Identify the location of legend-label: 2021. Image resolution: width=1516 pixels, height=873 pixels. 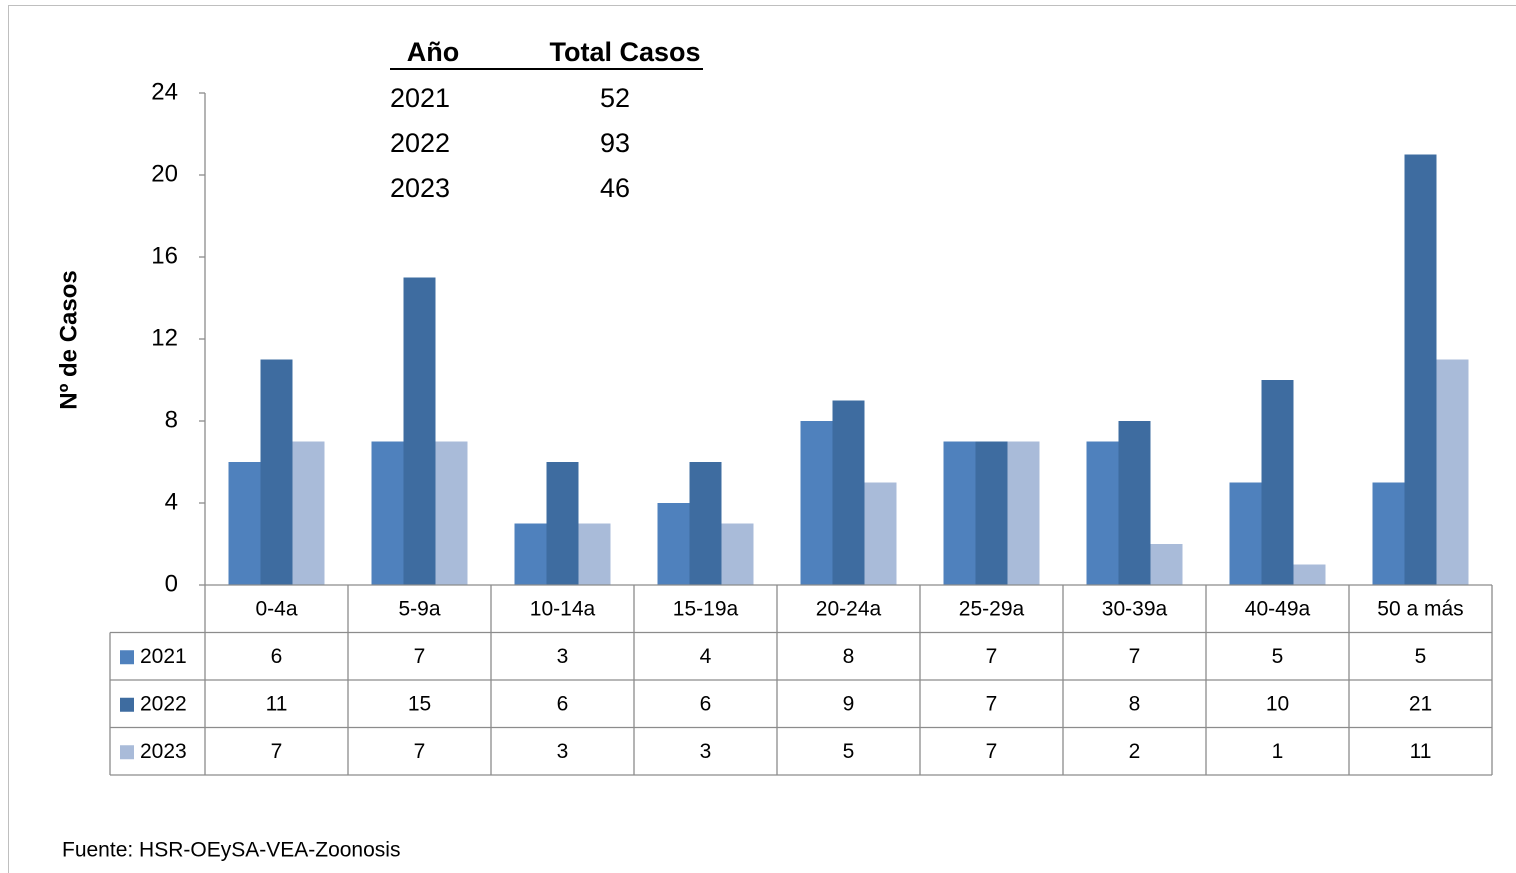
(163, 656).